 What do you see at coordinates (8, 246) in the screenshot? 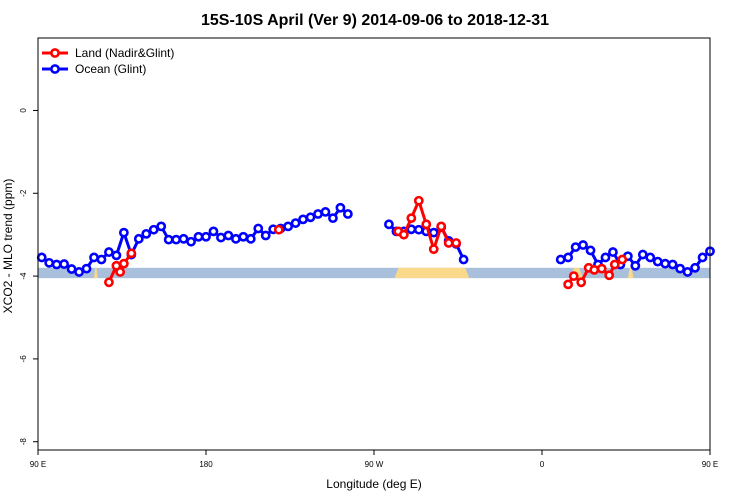
I see `y-axis-label: XCO2 - MLO trend (ppm)` at bounding box center [8, 246].